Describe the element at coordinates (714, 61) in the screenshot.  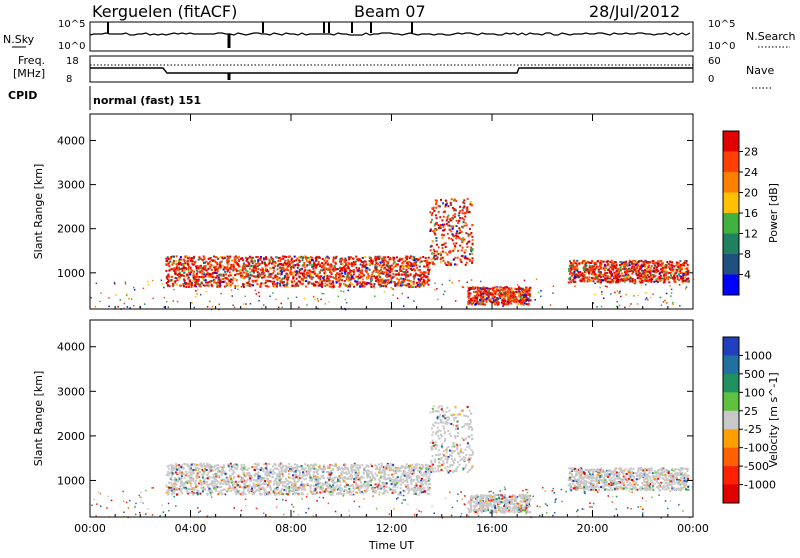
I see `nave-tick-top: 60` at that location.